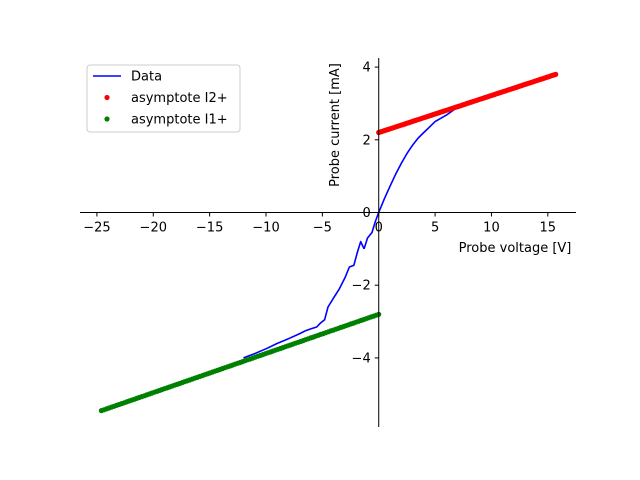  Describe the element at coordinates (322, 228) in the screenshot. I see `x-tick-label: −5` at that location.